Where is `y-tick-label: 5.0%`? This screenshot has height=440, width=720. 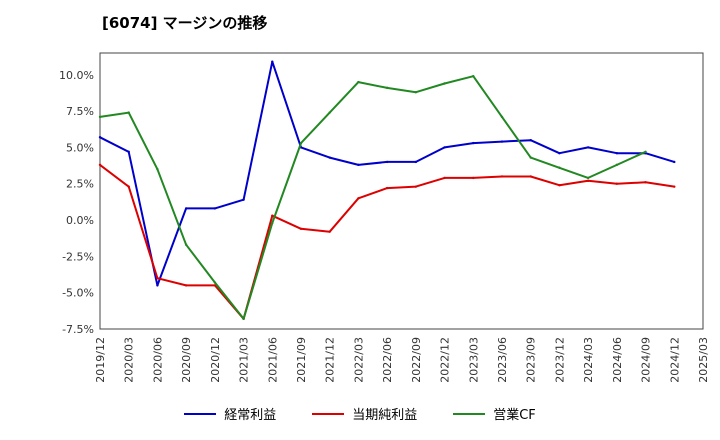
y-tick-label: 5.0% is located at coordinates (80, 147).